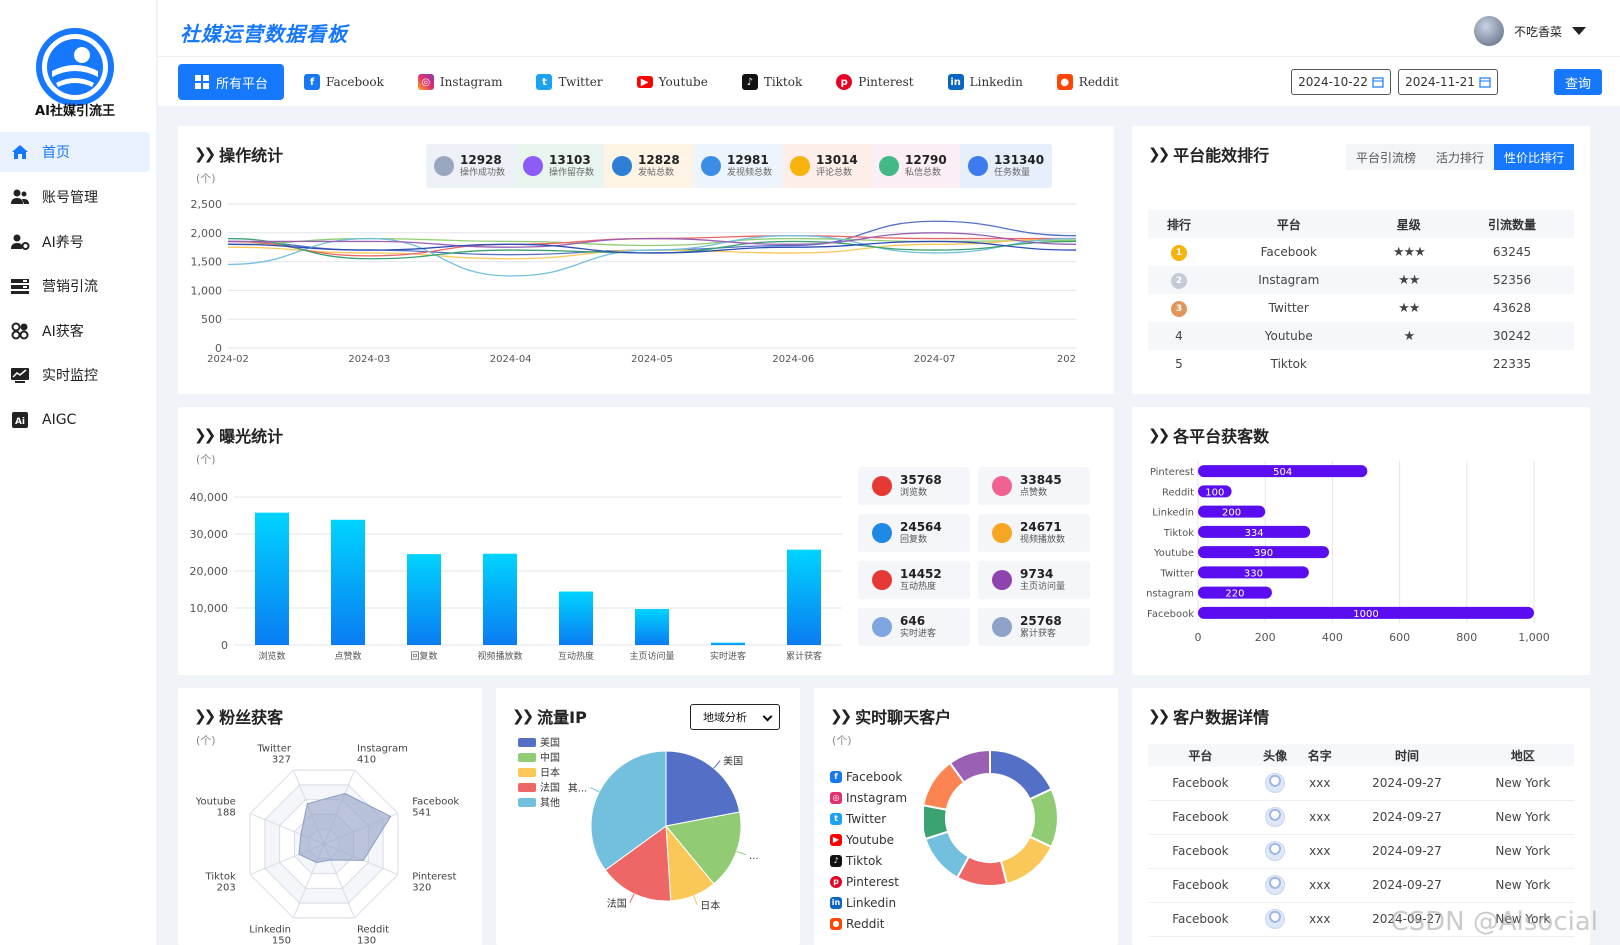 This screenshot has width=1620, height=945. I want to click on divider, so click(889, 56).